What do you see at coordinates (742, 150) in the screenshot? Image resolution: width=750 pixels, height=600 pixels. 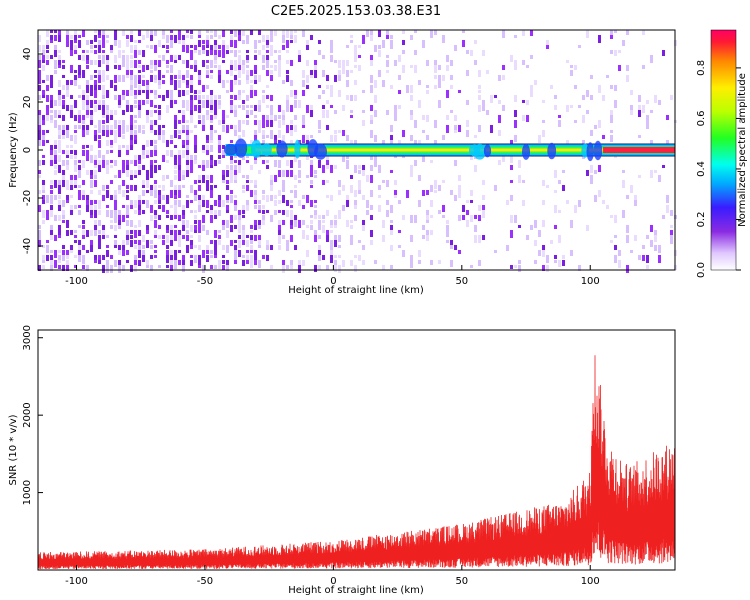 I see `colorbar-label: Normalized spectral amplitude` at bounding box center [742, 150].